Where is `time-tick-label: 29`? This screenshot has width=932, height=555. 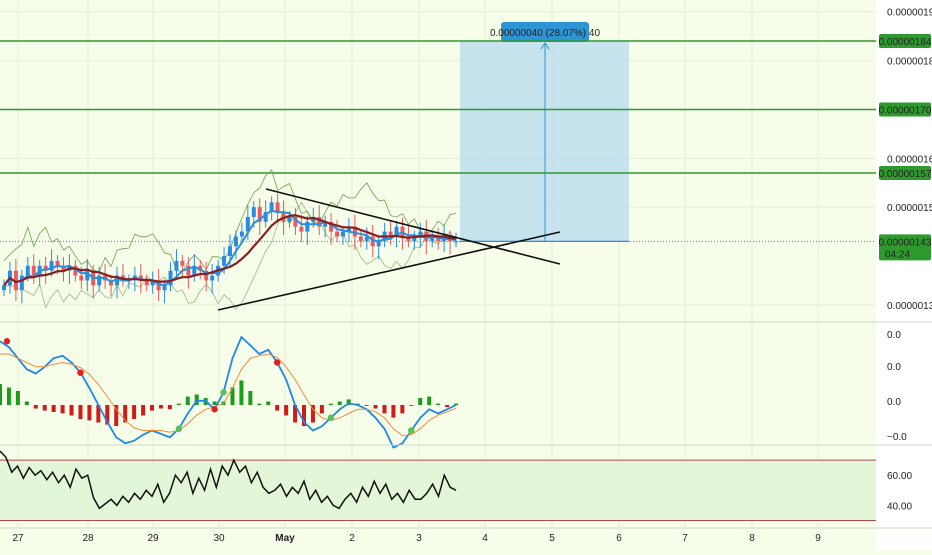 time-tick-label: 29 is located at coordinates (153, 538).